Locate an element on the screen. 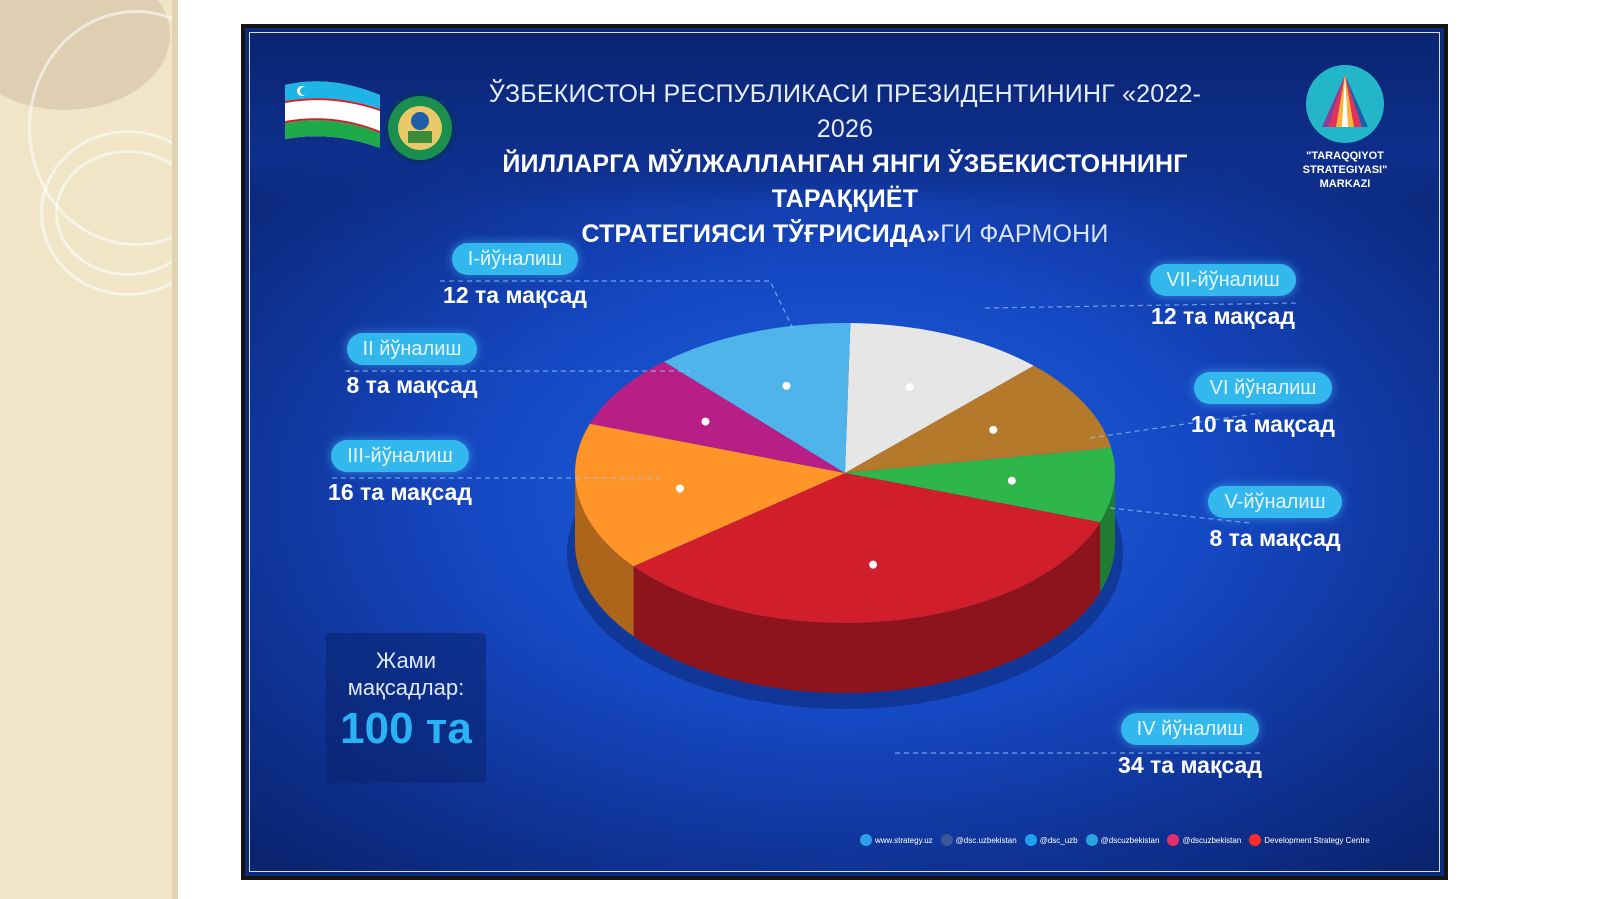 The width and height of the screenshot is (1600, 899). title-line-3: СТРАТЕГИЯСИ ТЎҒРИСИДА»ГИ ФАРМОНИ is located at coordinates (845, 234).